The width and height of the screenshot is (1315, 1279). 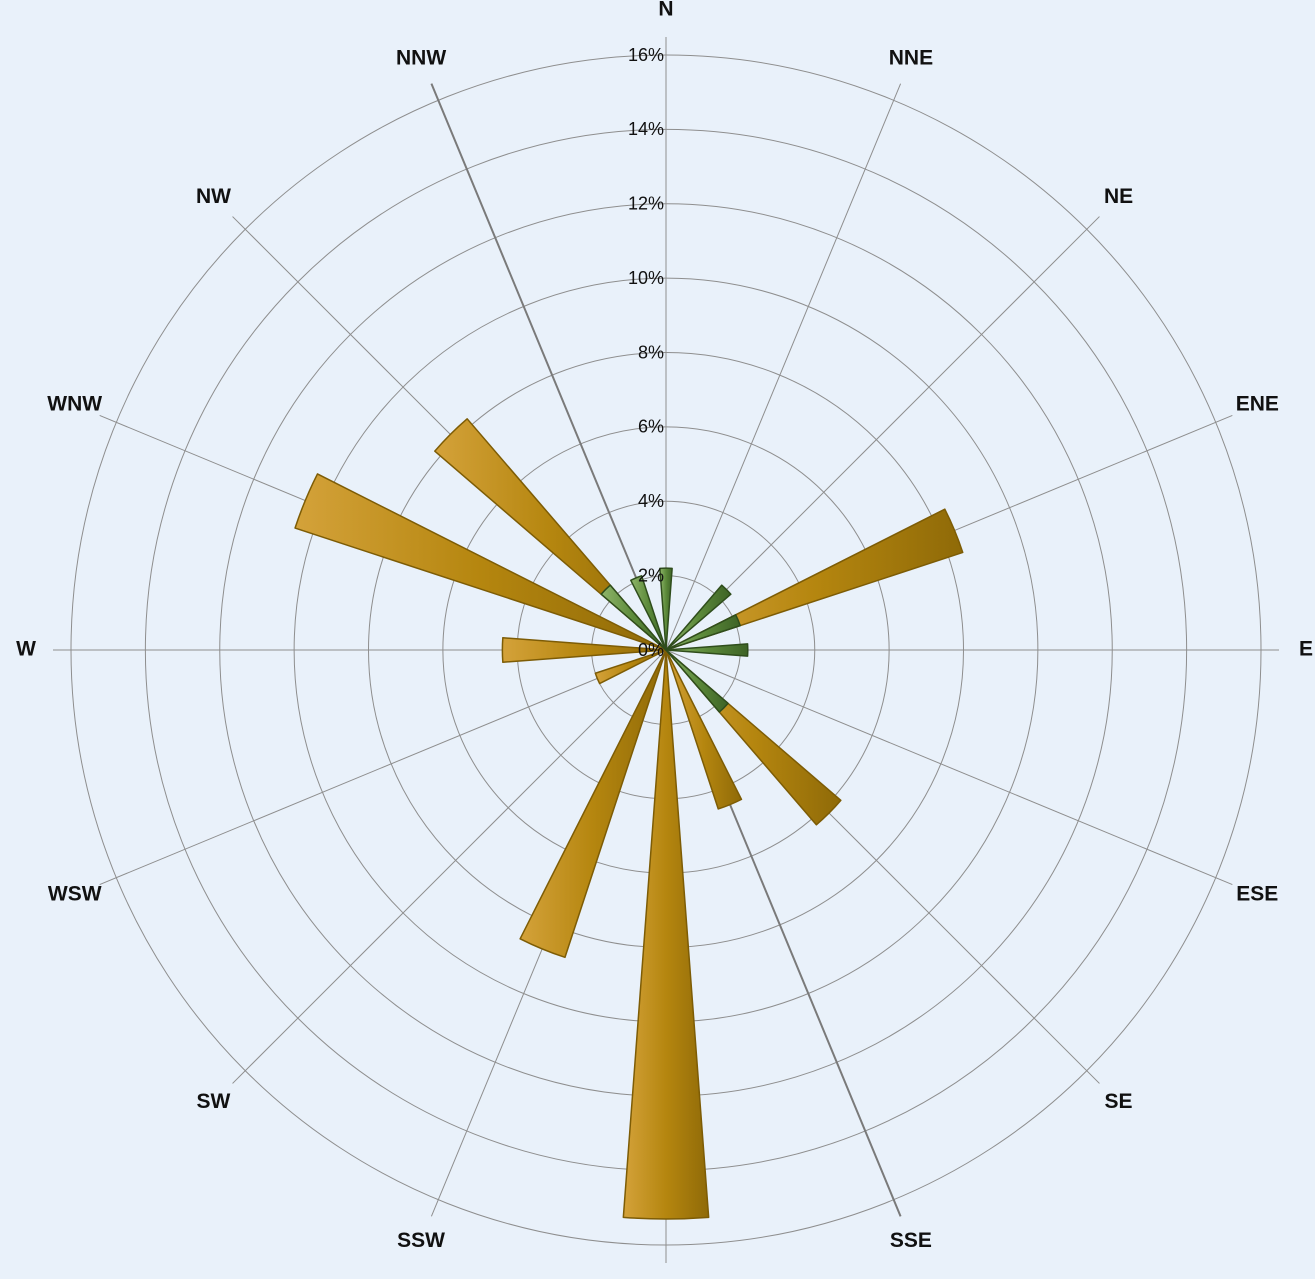 I want to click on r-tick-label: 10%, so click(x=646, y=278).